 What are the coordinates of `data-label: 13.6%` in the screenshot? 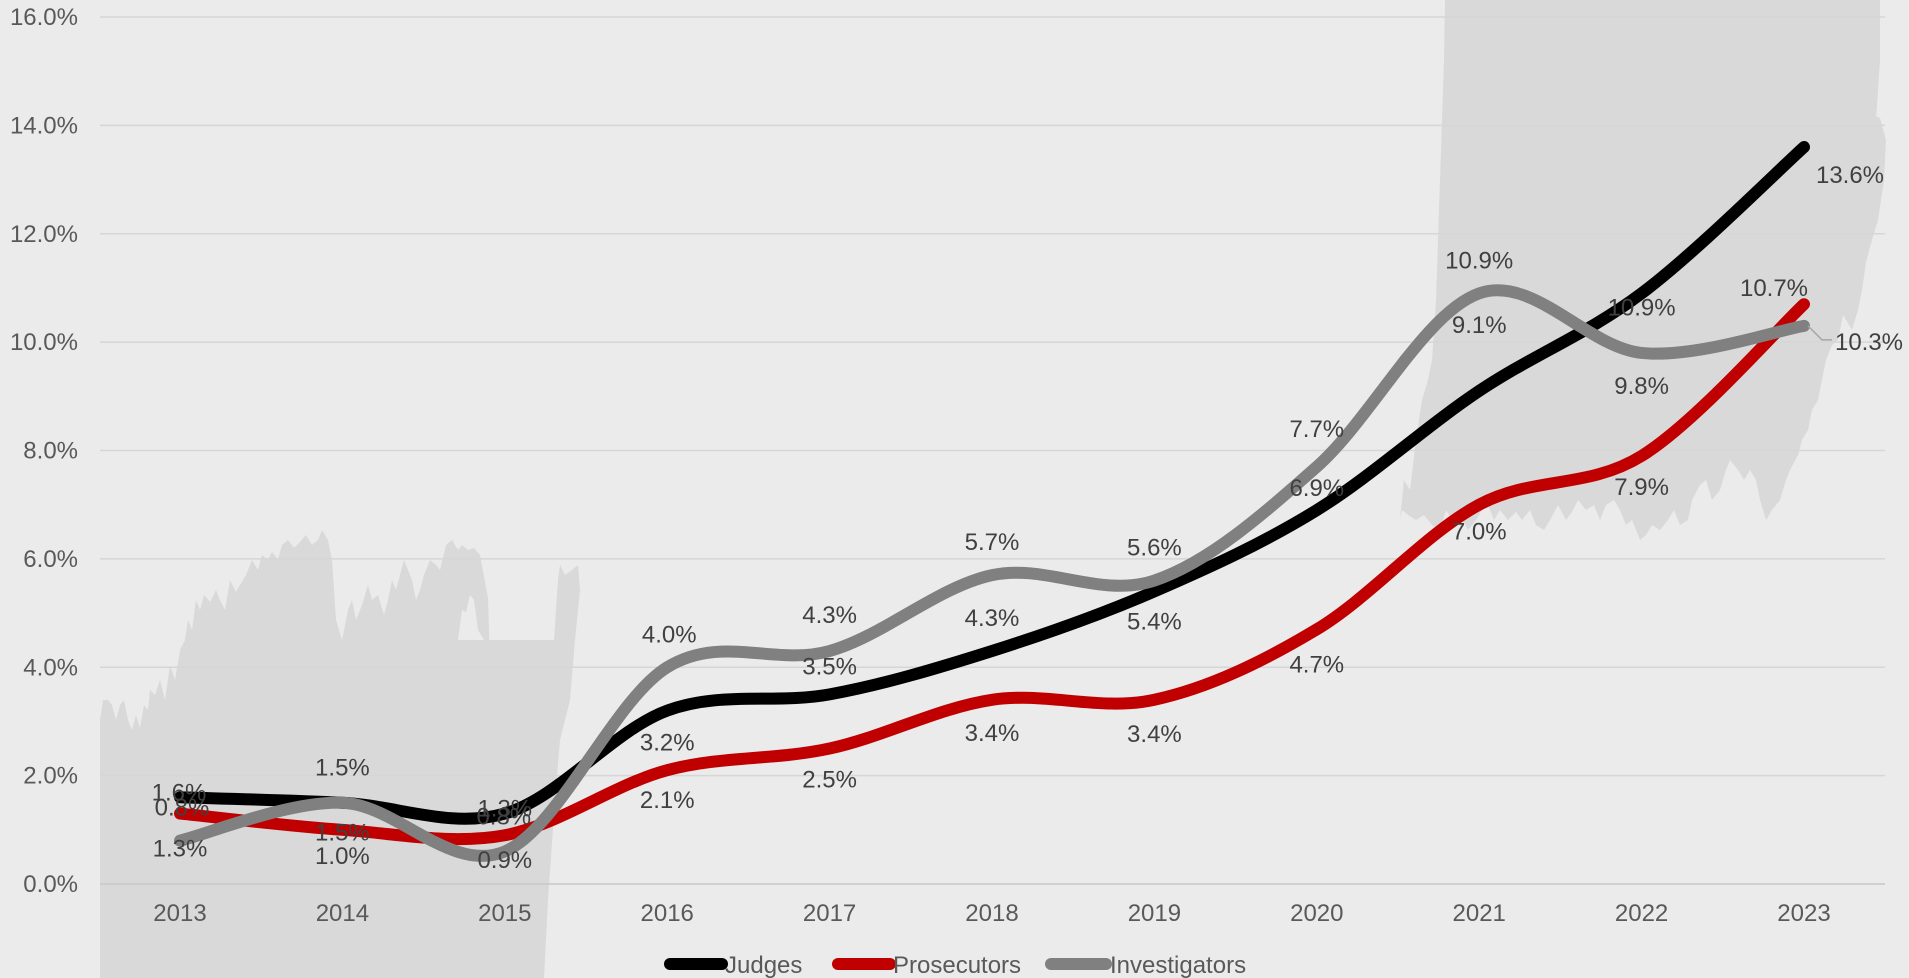 It's located at (1850, 175).